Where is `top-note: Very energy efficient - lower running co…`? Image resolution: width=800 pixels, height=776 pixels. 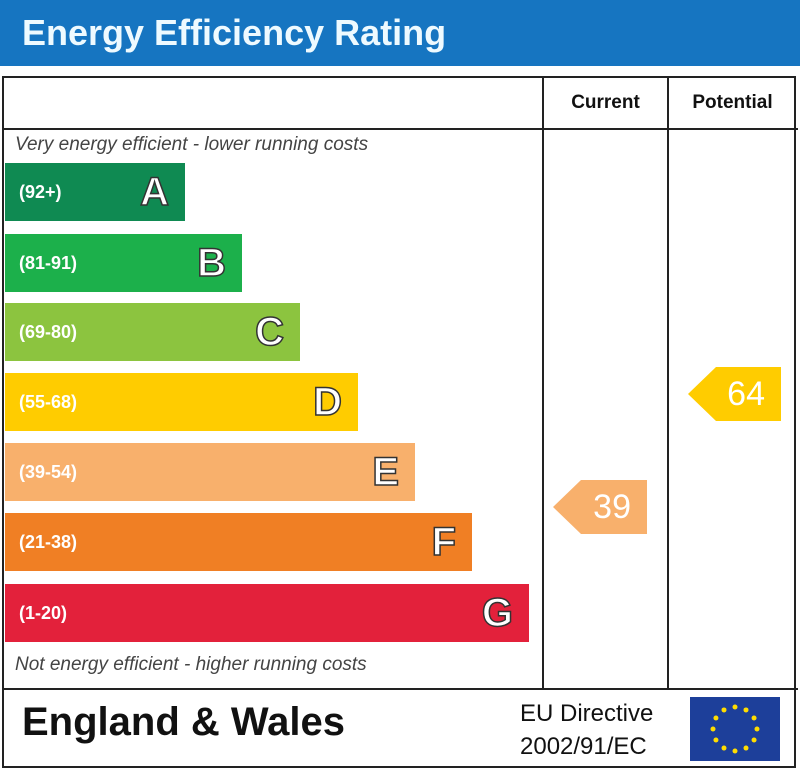
top-note: Very energy efficient - lower running co… is located at coordinates (192, 144).